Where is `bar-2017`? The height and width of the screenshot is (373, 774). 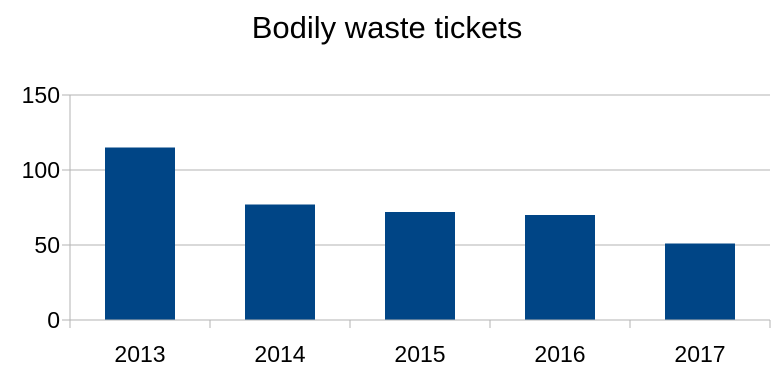
bar-2017 is located at coordinates (700, 281).